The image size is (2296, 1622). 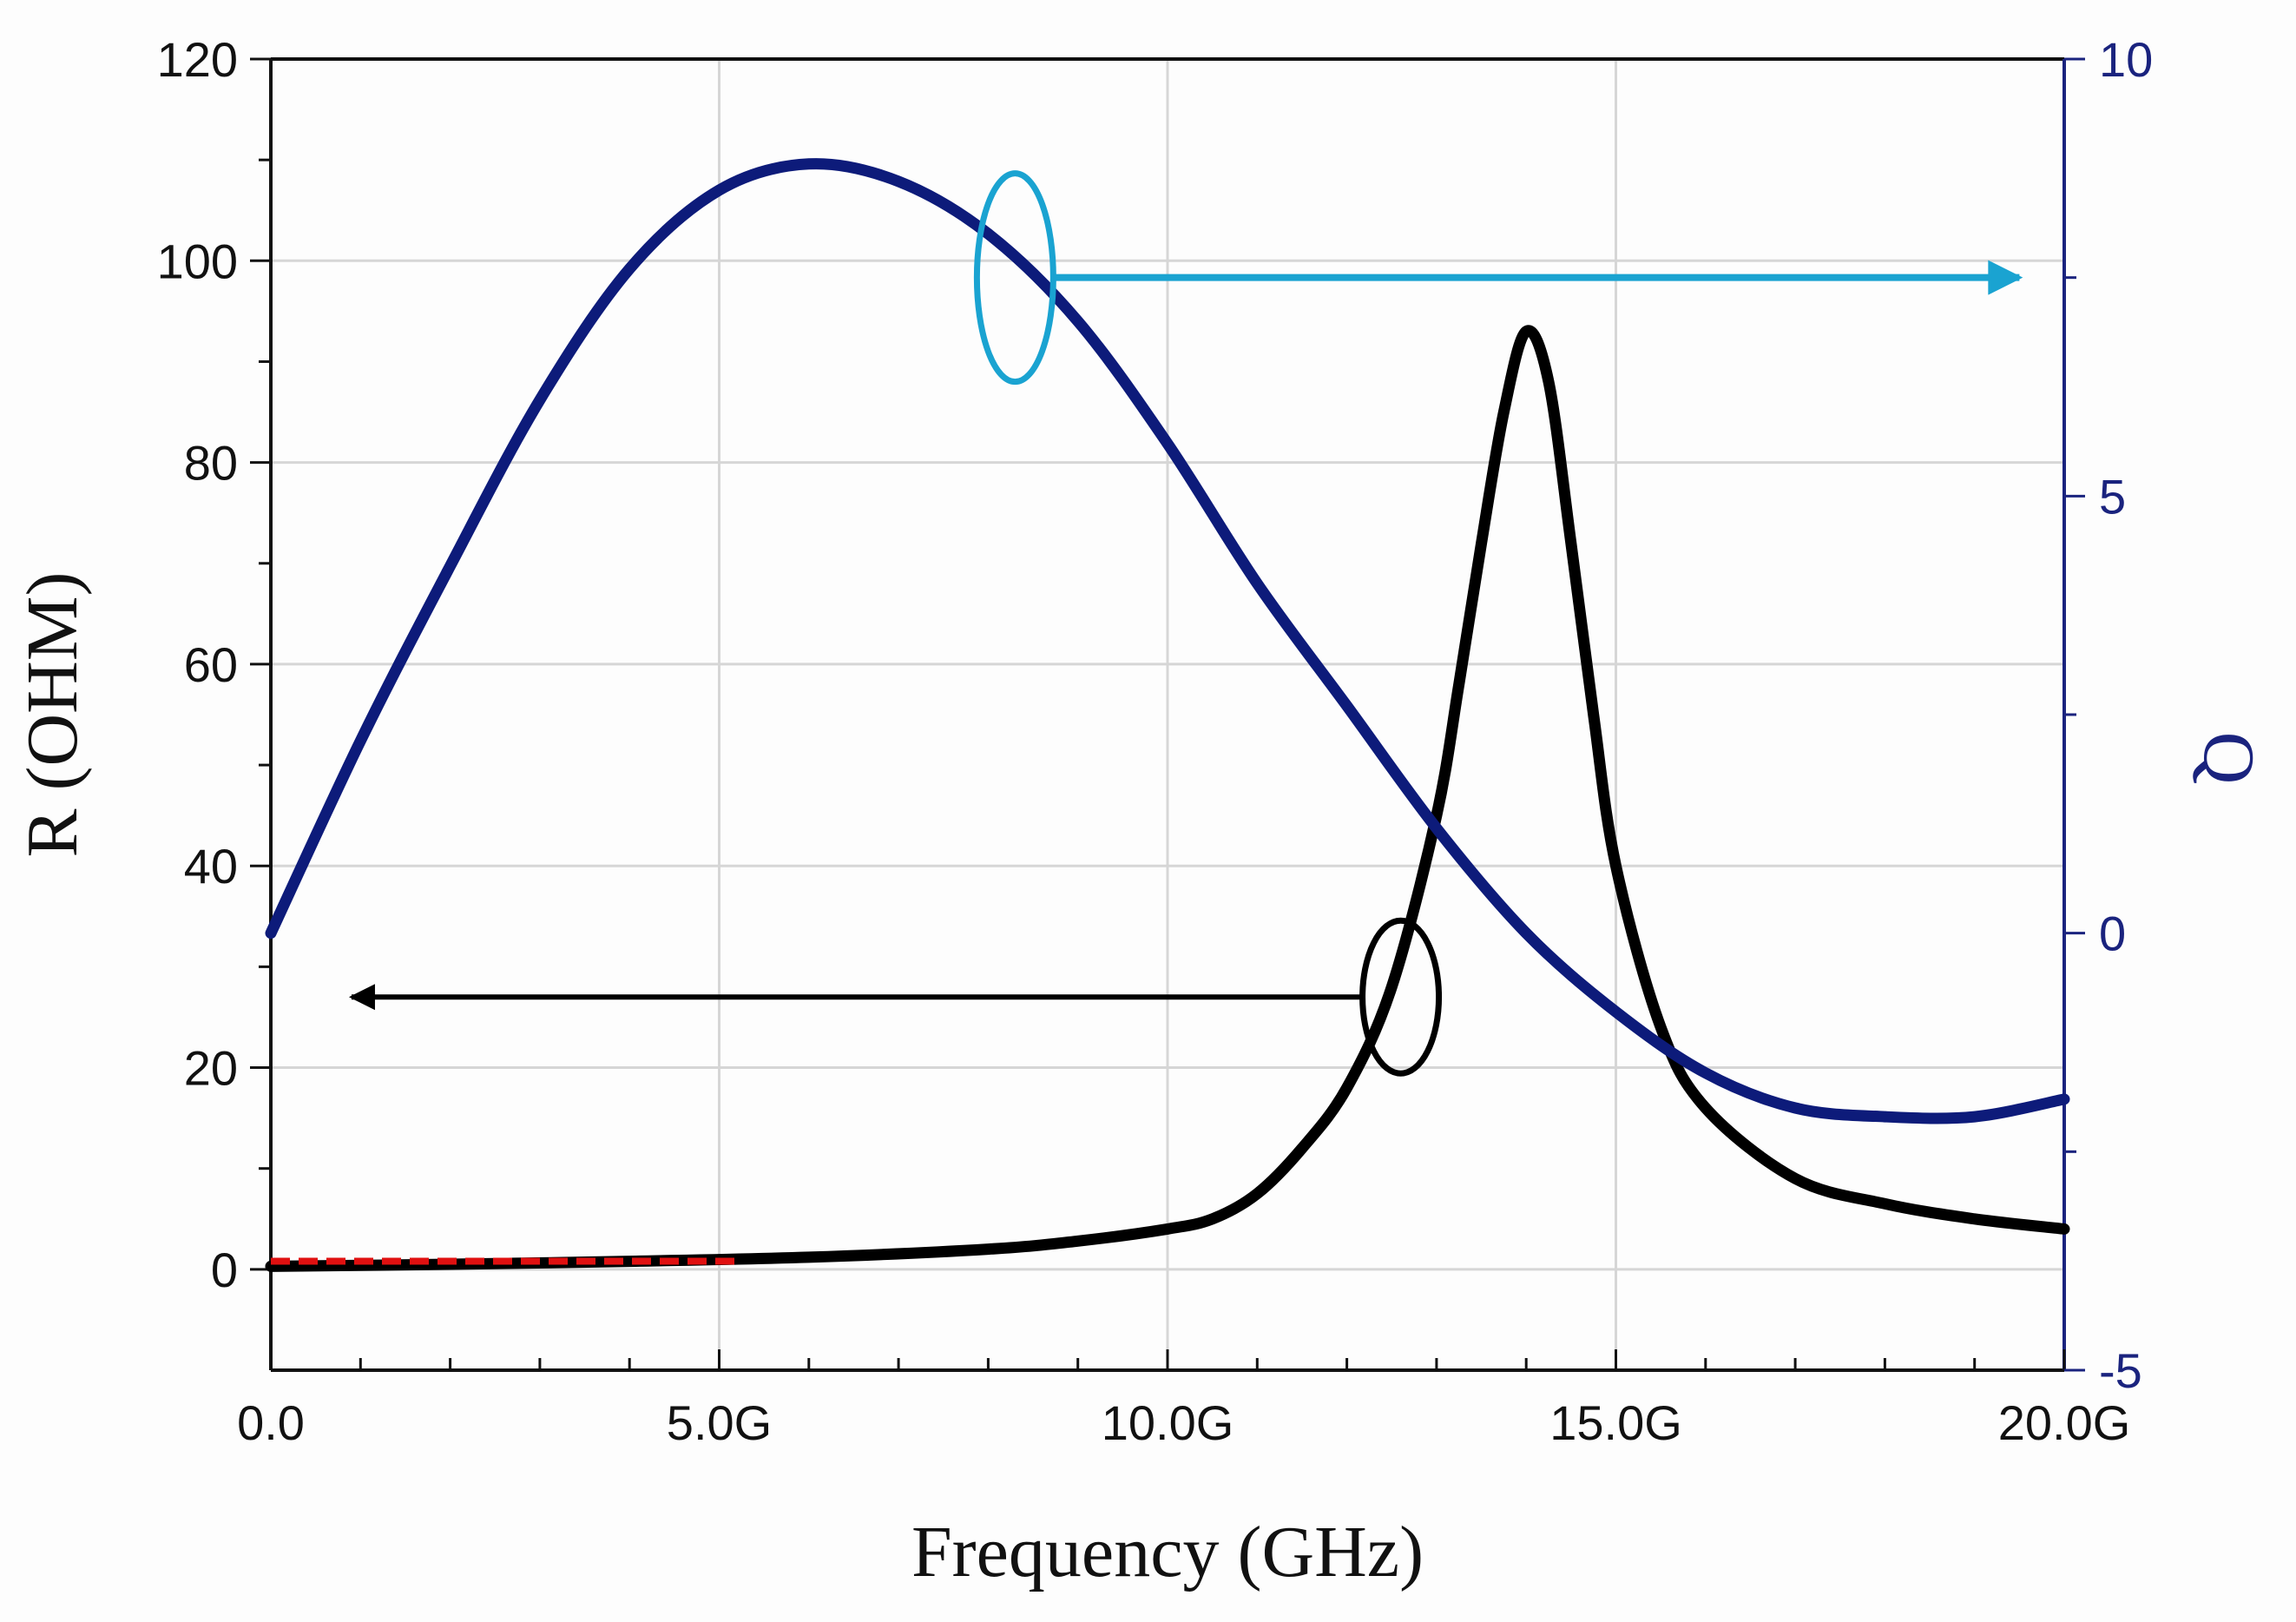 I want to click on x-tick-label: 20.0G, so click(x=2064, y=1422).